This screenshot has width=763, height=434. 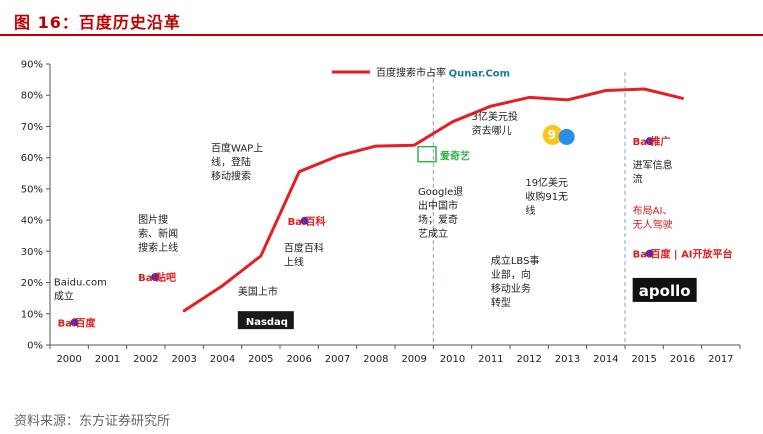 I want to click on annotation-line: 流, so click(x=638, y=179).